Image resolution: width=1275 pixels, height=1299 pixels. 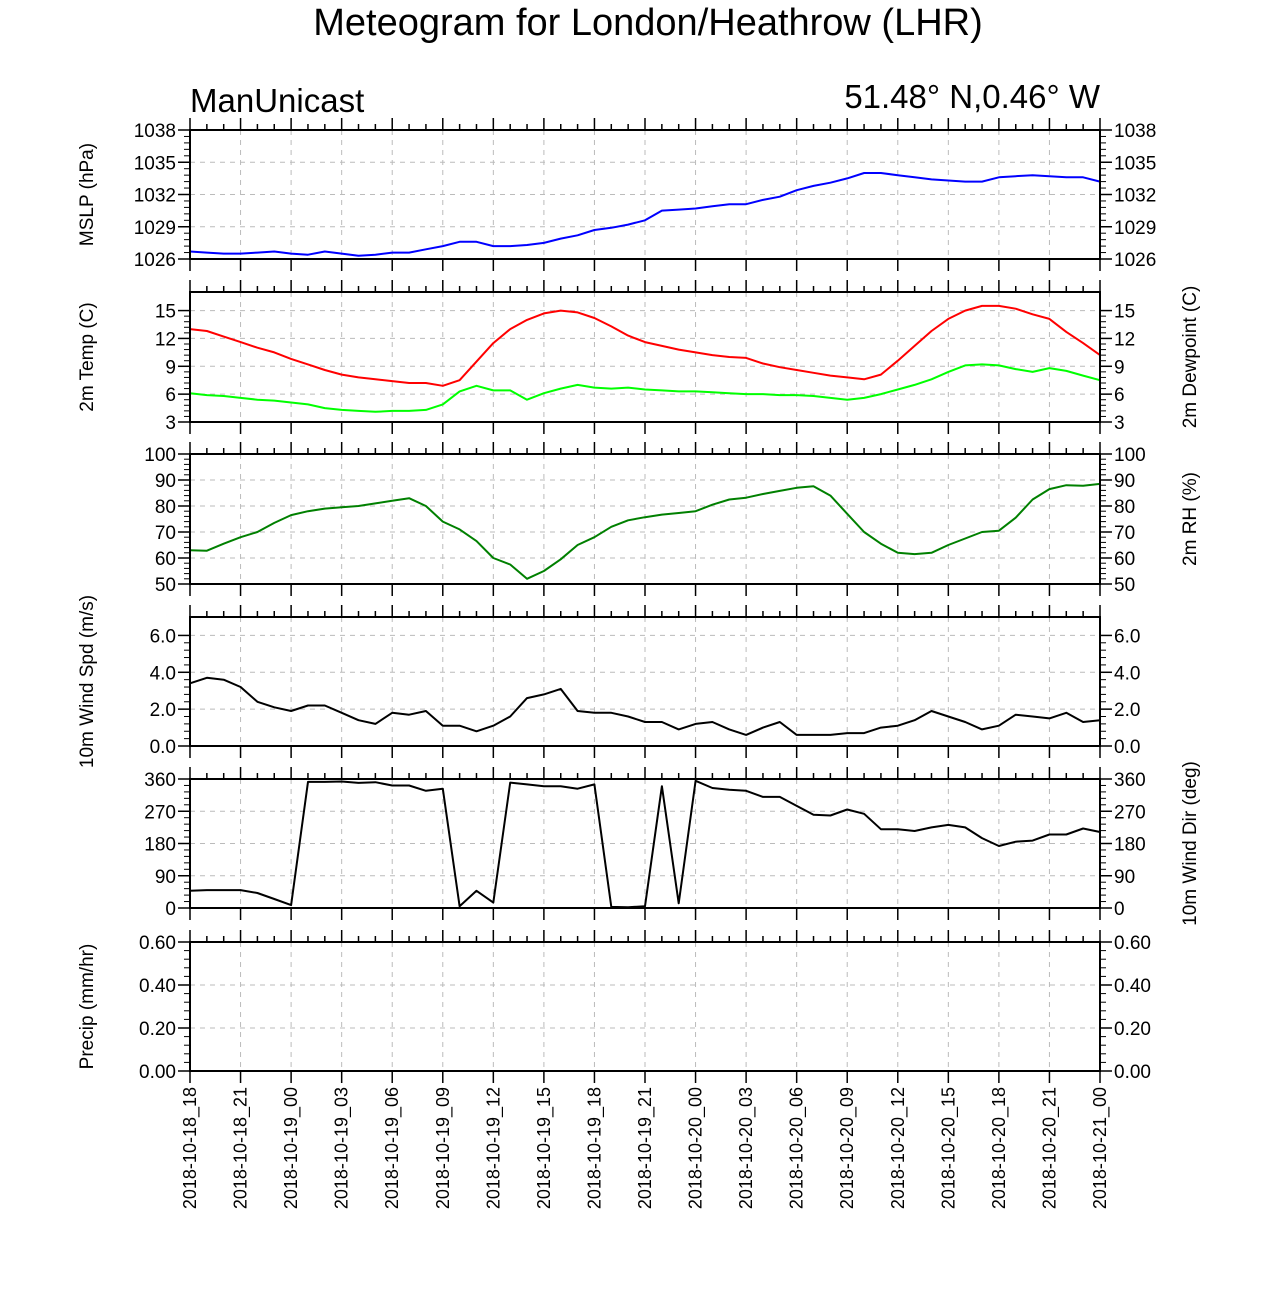 What do you see at coordinates (165, 339) in the screenshot?
I see `left-y-tick-label: 12` at bounding box center [165, 339].